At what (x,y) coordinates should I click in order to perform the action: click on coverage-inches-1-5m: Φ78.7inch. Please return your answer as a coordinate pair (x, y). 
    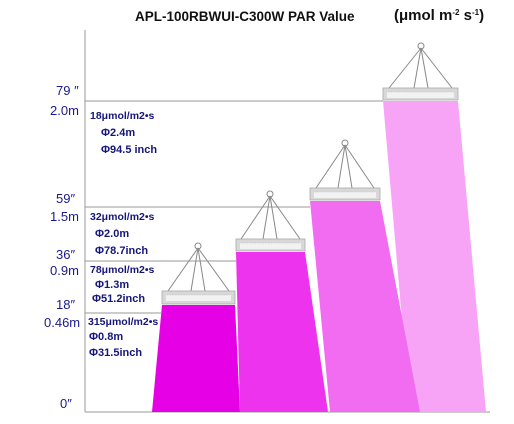
    Looking at the image, I should click on (122, 251).